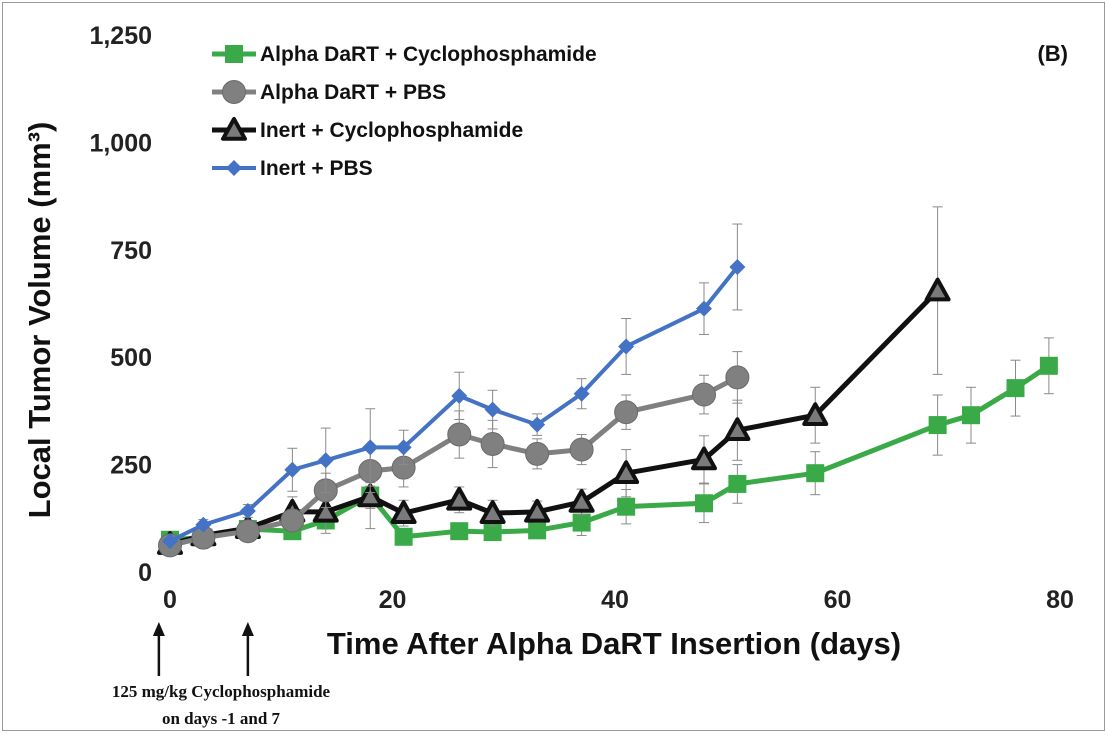  Describe the element at coordinates (203, 649) in the screenshot. I see `dose-arrows` at that location.